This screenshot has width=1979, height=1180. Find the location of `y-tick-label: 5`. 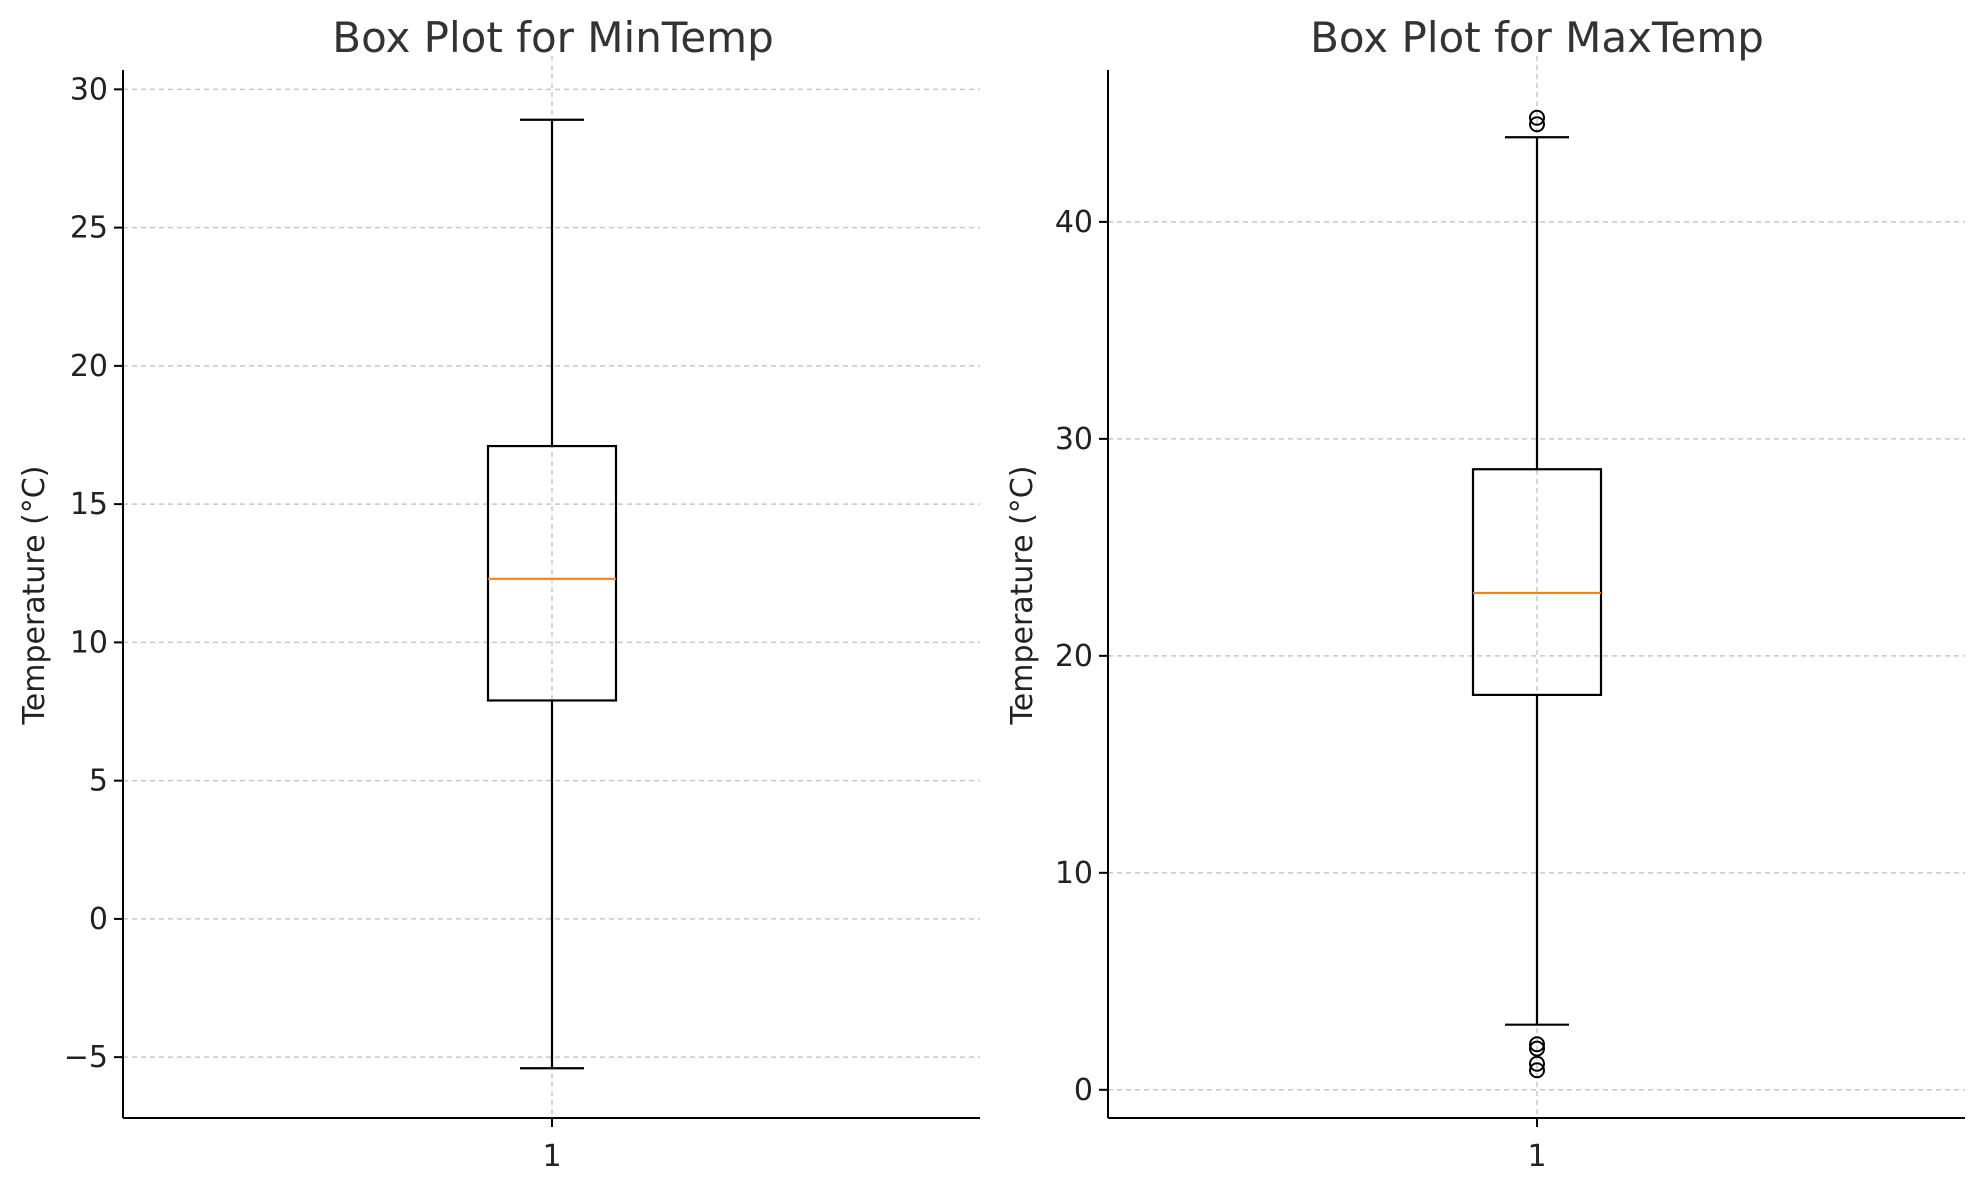

y-tick-label: 5 is located at coordinates (98, 781).